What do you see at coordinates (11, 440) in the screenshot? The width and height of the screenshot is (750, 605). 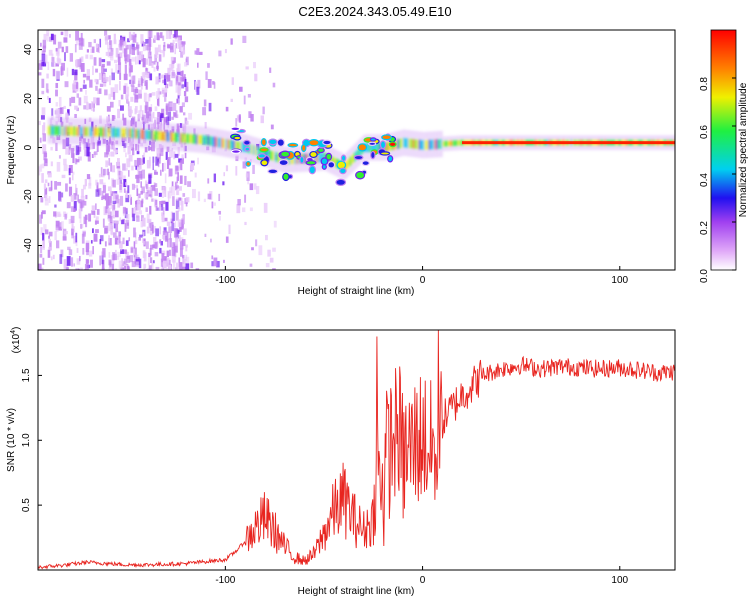 I see `snr-y-label: SNR (10 * v/v)` at bounding box center [11, 440].